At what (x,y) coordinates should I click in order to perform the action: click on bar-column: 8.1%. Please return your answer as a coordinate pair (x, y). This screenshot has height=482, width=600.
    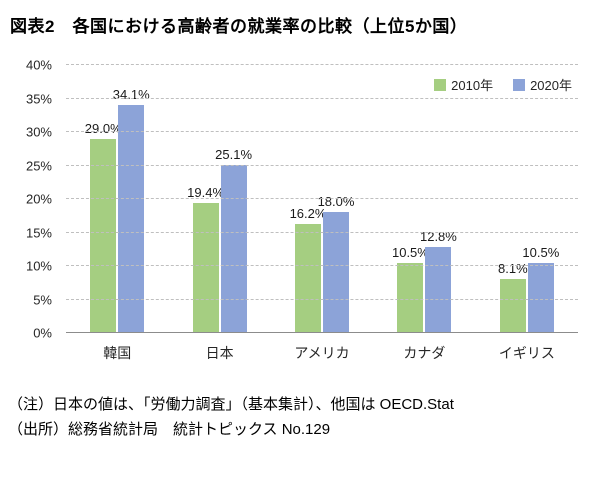
    Looking at the image, I should click on (513, 199).